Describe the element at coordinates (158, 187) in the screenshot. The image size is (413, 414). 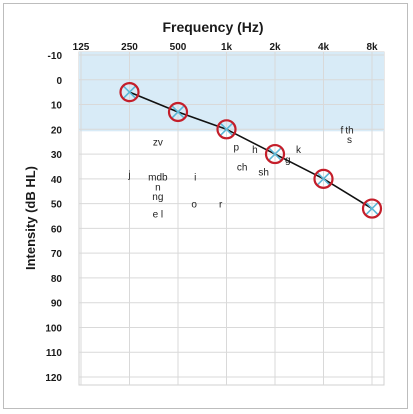
I see `speech-sound-label: n` at that location.